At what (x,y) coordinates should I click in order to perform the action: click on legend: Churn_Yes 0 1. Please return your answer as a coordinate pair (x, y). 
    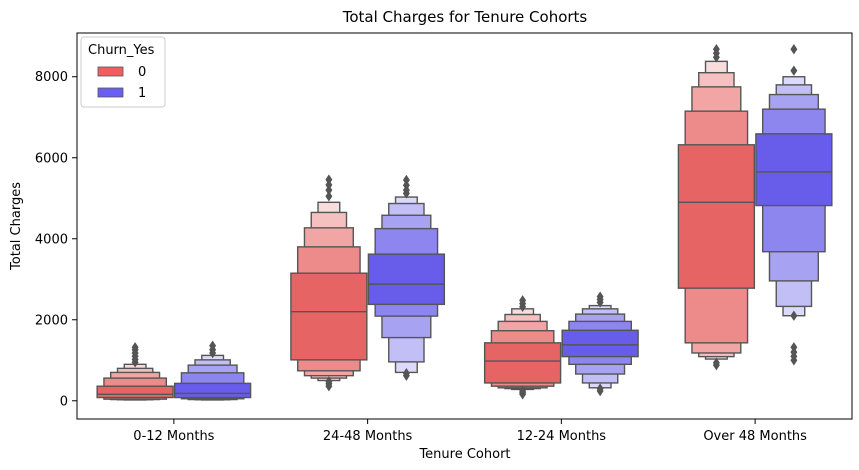
    Looking at the image, I should click on (123, 72).